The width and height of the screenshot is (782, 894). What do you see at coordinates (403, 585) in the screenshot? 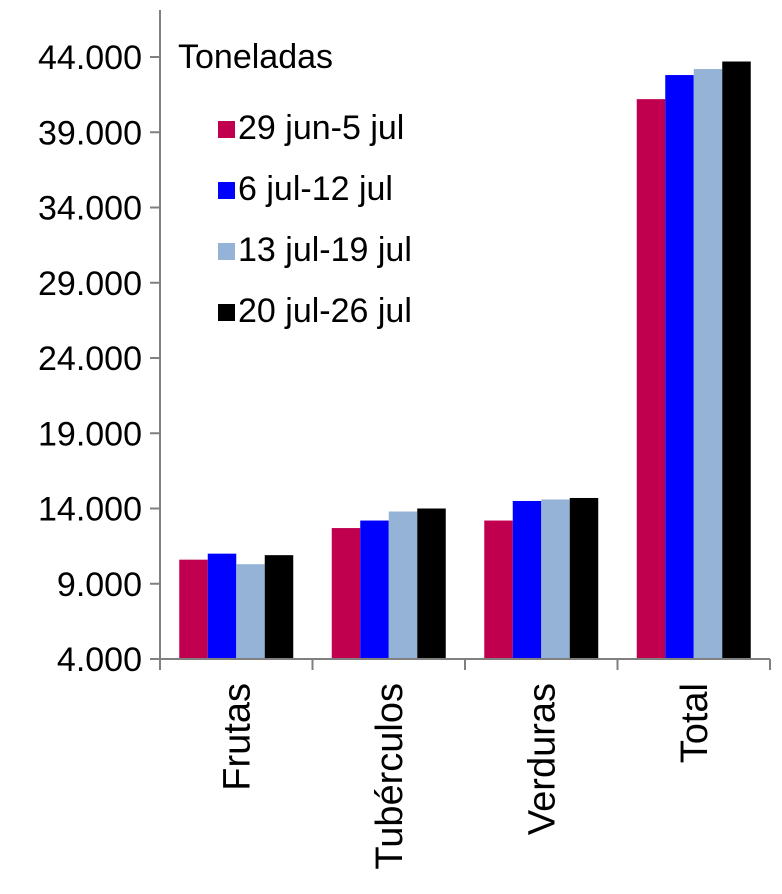
I see `bar-3-tubérculos` at bounding box center [403, 585].